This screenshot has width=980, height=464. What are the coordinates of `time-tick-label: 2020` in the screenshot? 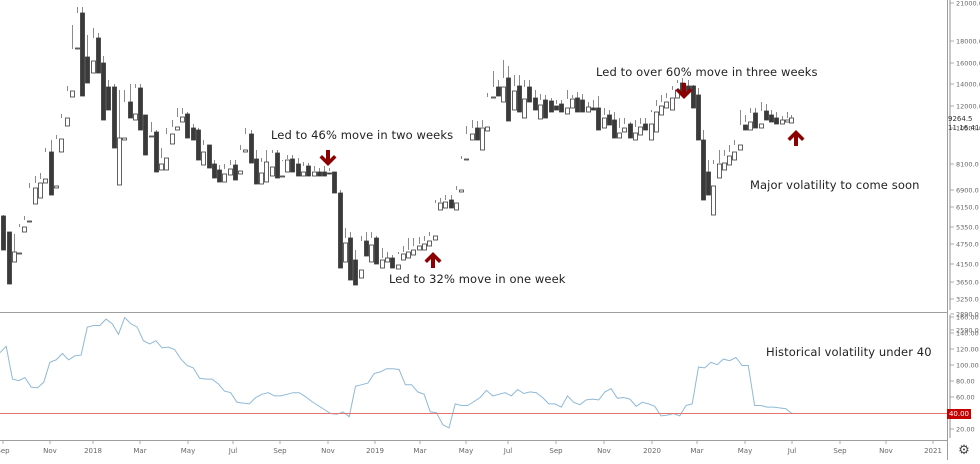 It's located at (652, 451).